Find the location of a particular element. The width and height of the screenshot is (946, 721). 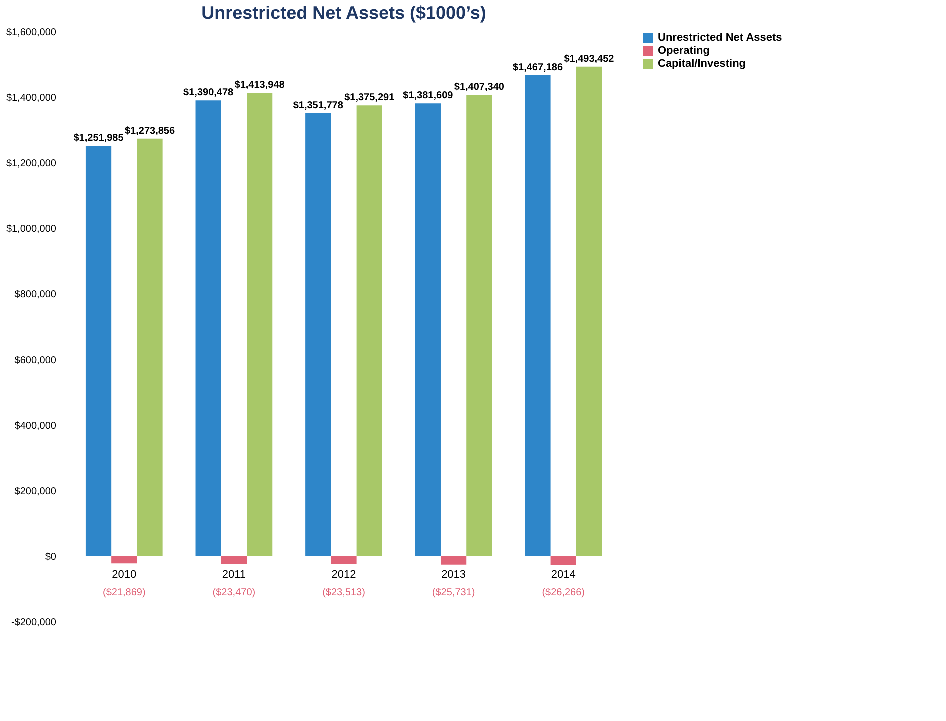

y-tick-label: -$200,000 is located at coordinates (34, 623).